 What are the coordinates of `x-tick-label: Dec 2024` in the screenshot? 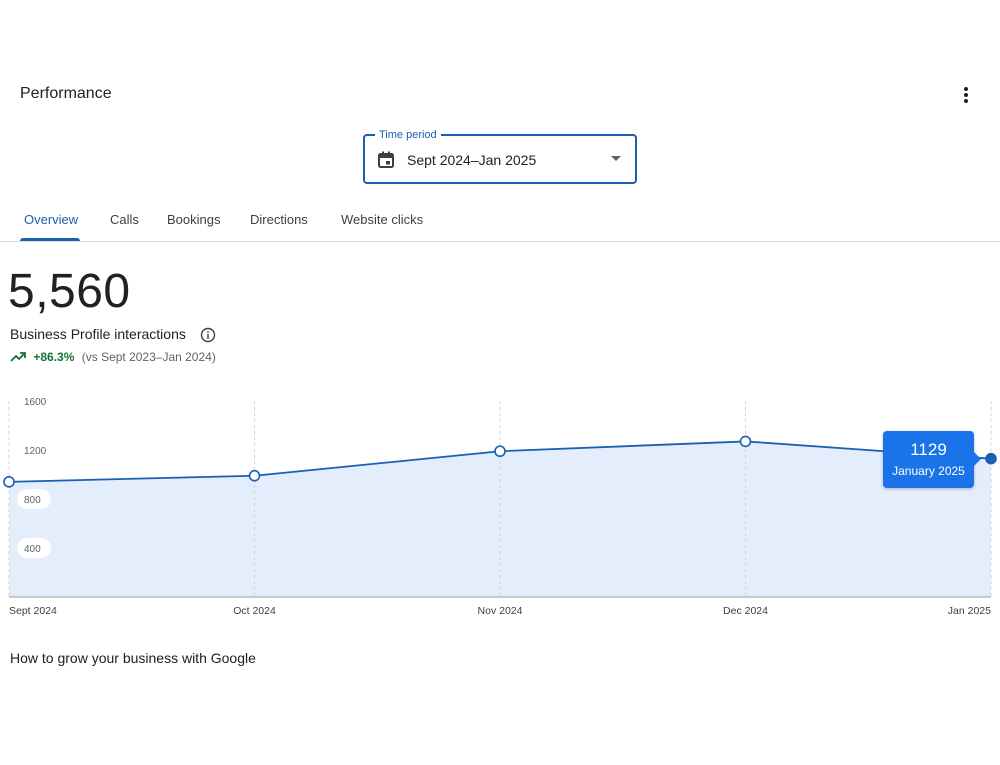 It's located at (745, 611).